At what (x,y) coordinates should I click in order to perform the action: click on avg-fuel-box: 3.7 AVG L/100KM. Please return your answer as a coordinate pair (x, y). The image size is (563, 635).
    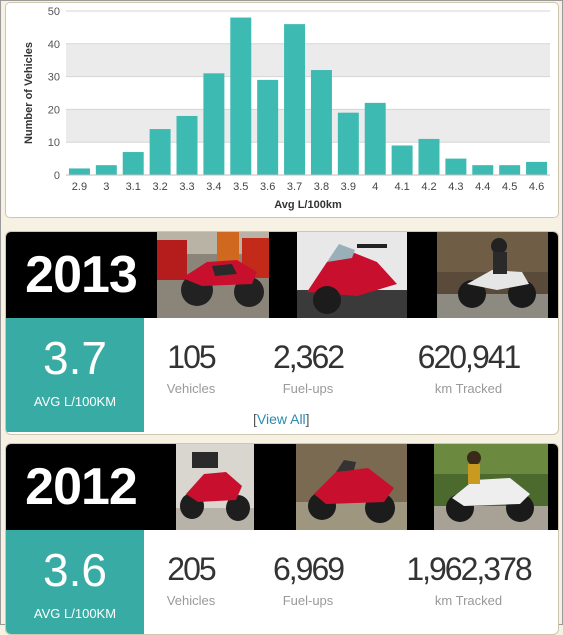
    Looking at the image, I should click on (75, 375).